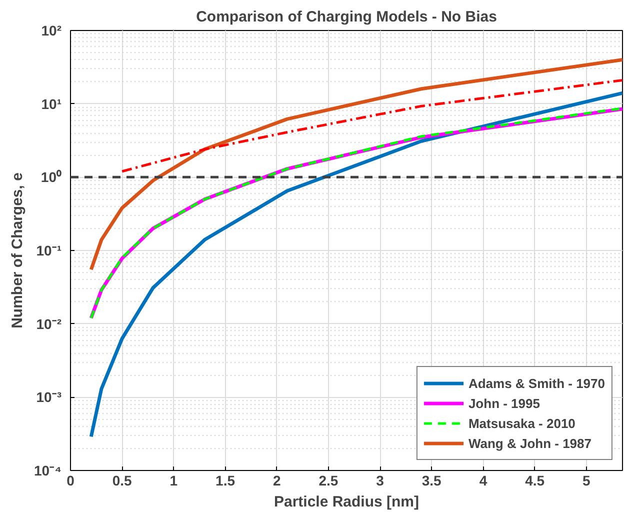 The image size is (624, 520). Describe the element at coordinates (586, 480) in the screenshot. I see `x-tick-label: 5` at that location.